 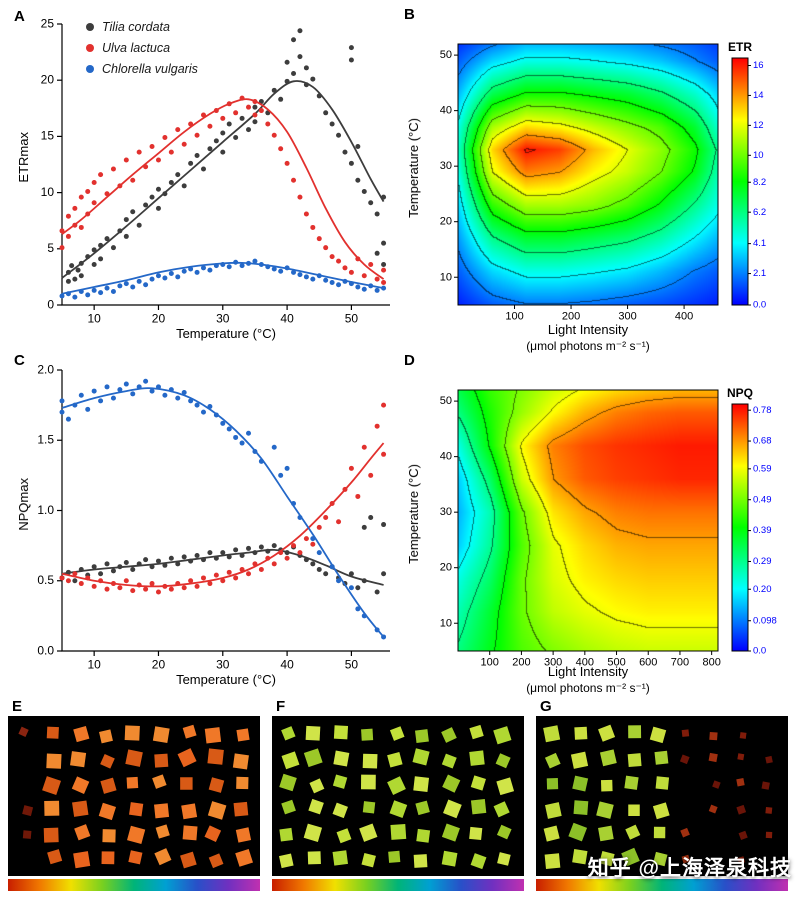 I want to click on panel-b-xlabel-line1: Light Intensity, so click(x=588, y=329).